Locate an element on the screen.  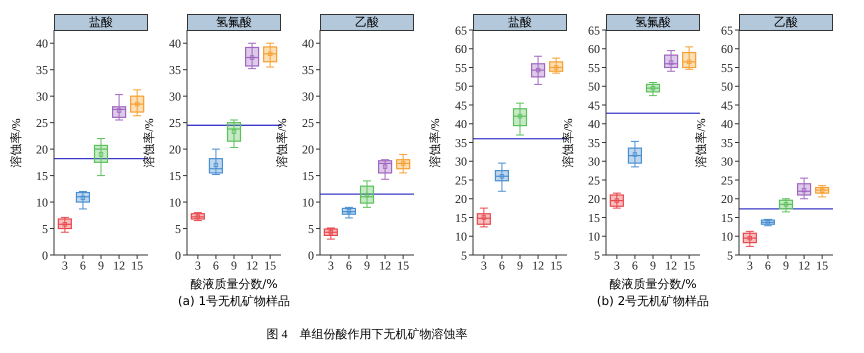
text: (b) 2号无机矿物样品 is located at coordinates (653, 301).